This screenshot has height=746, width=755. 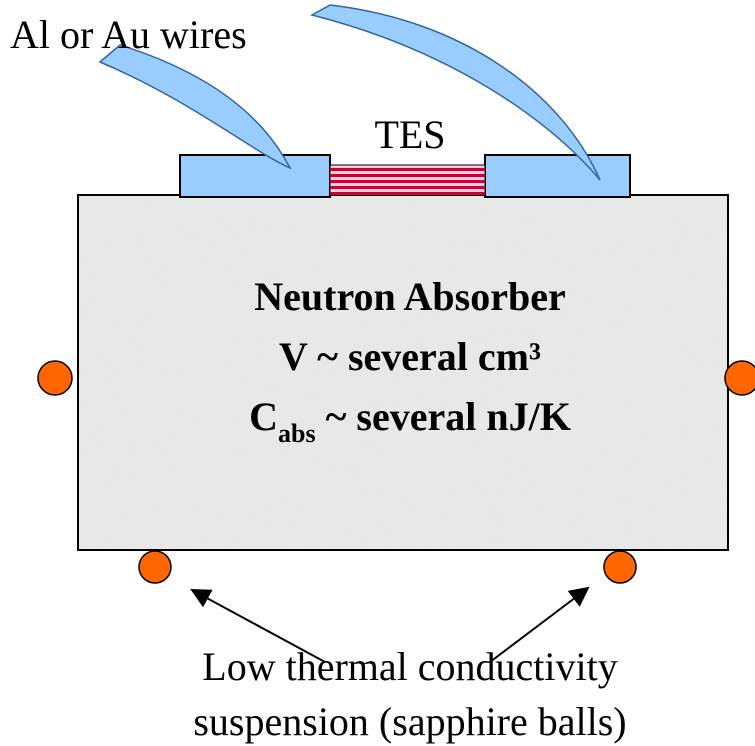 I want to click on absorber-capacity: Cabs ~ several nJ/K, so click(x=410, y=421).